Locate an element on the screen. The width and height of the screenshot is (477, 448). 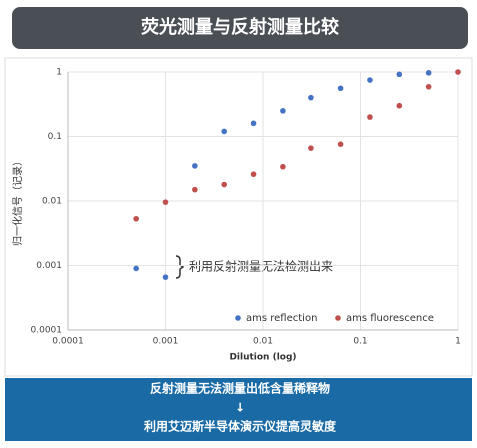
y-tick-label: 1 is located at coordinates (59, 73).